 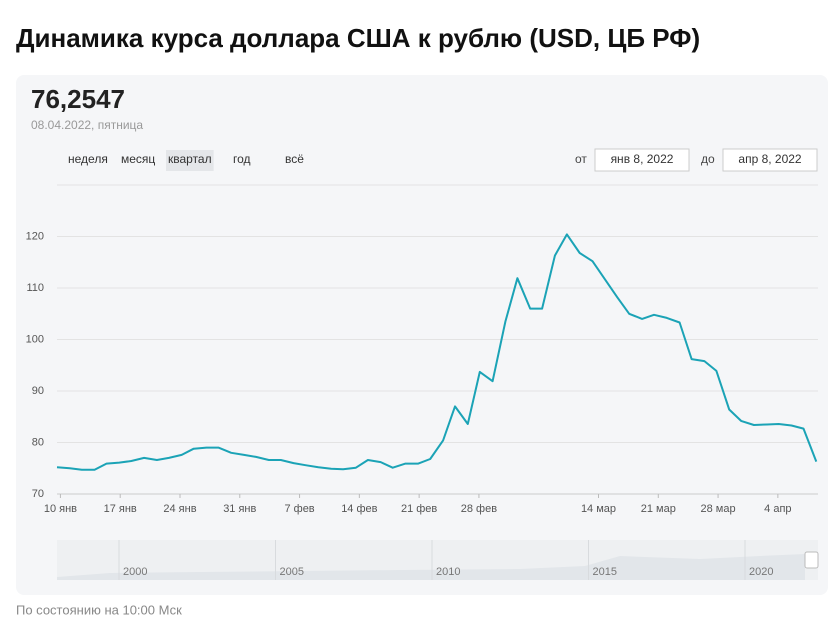 I want to click on navigator-handle, so click(x=811, y=560).